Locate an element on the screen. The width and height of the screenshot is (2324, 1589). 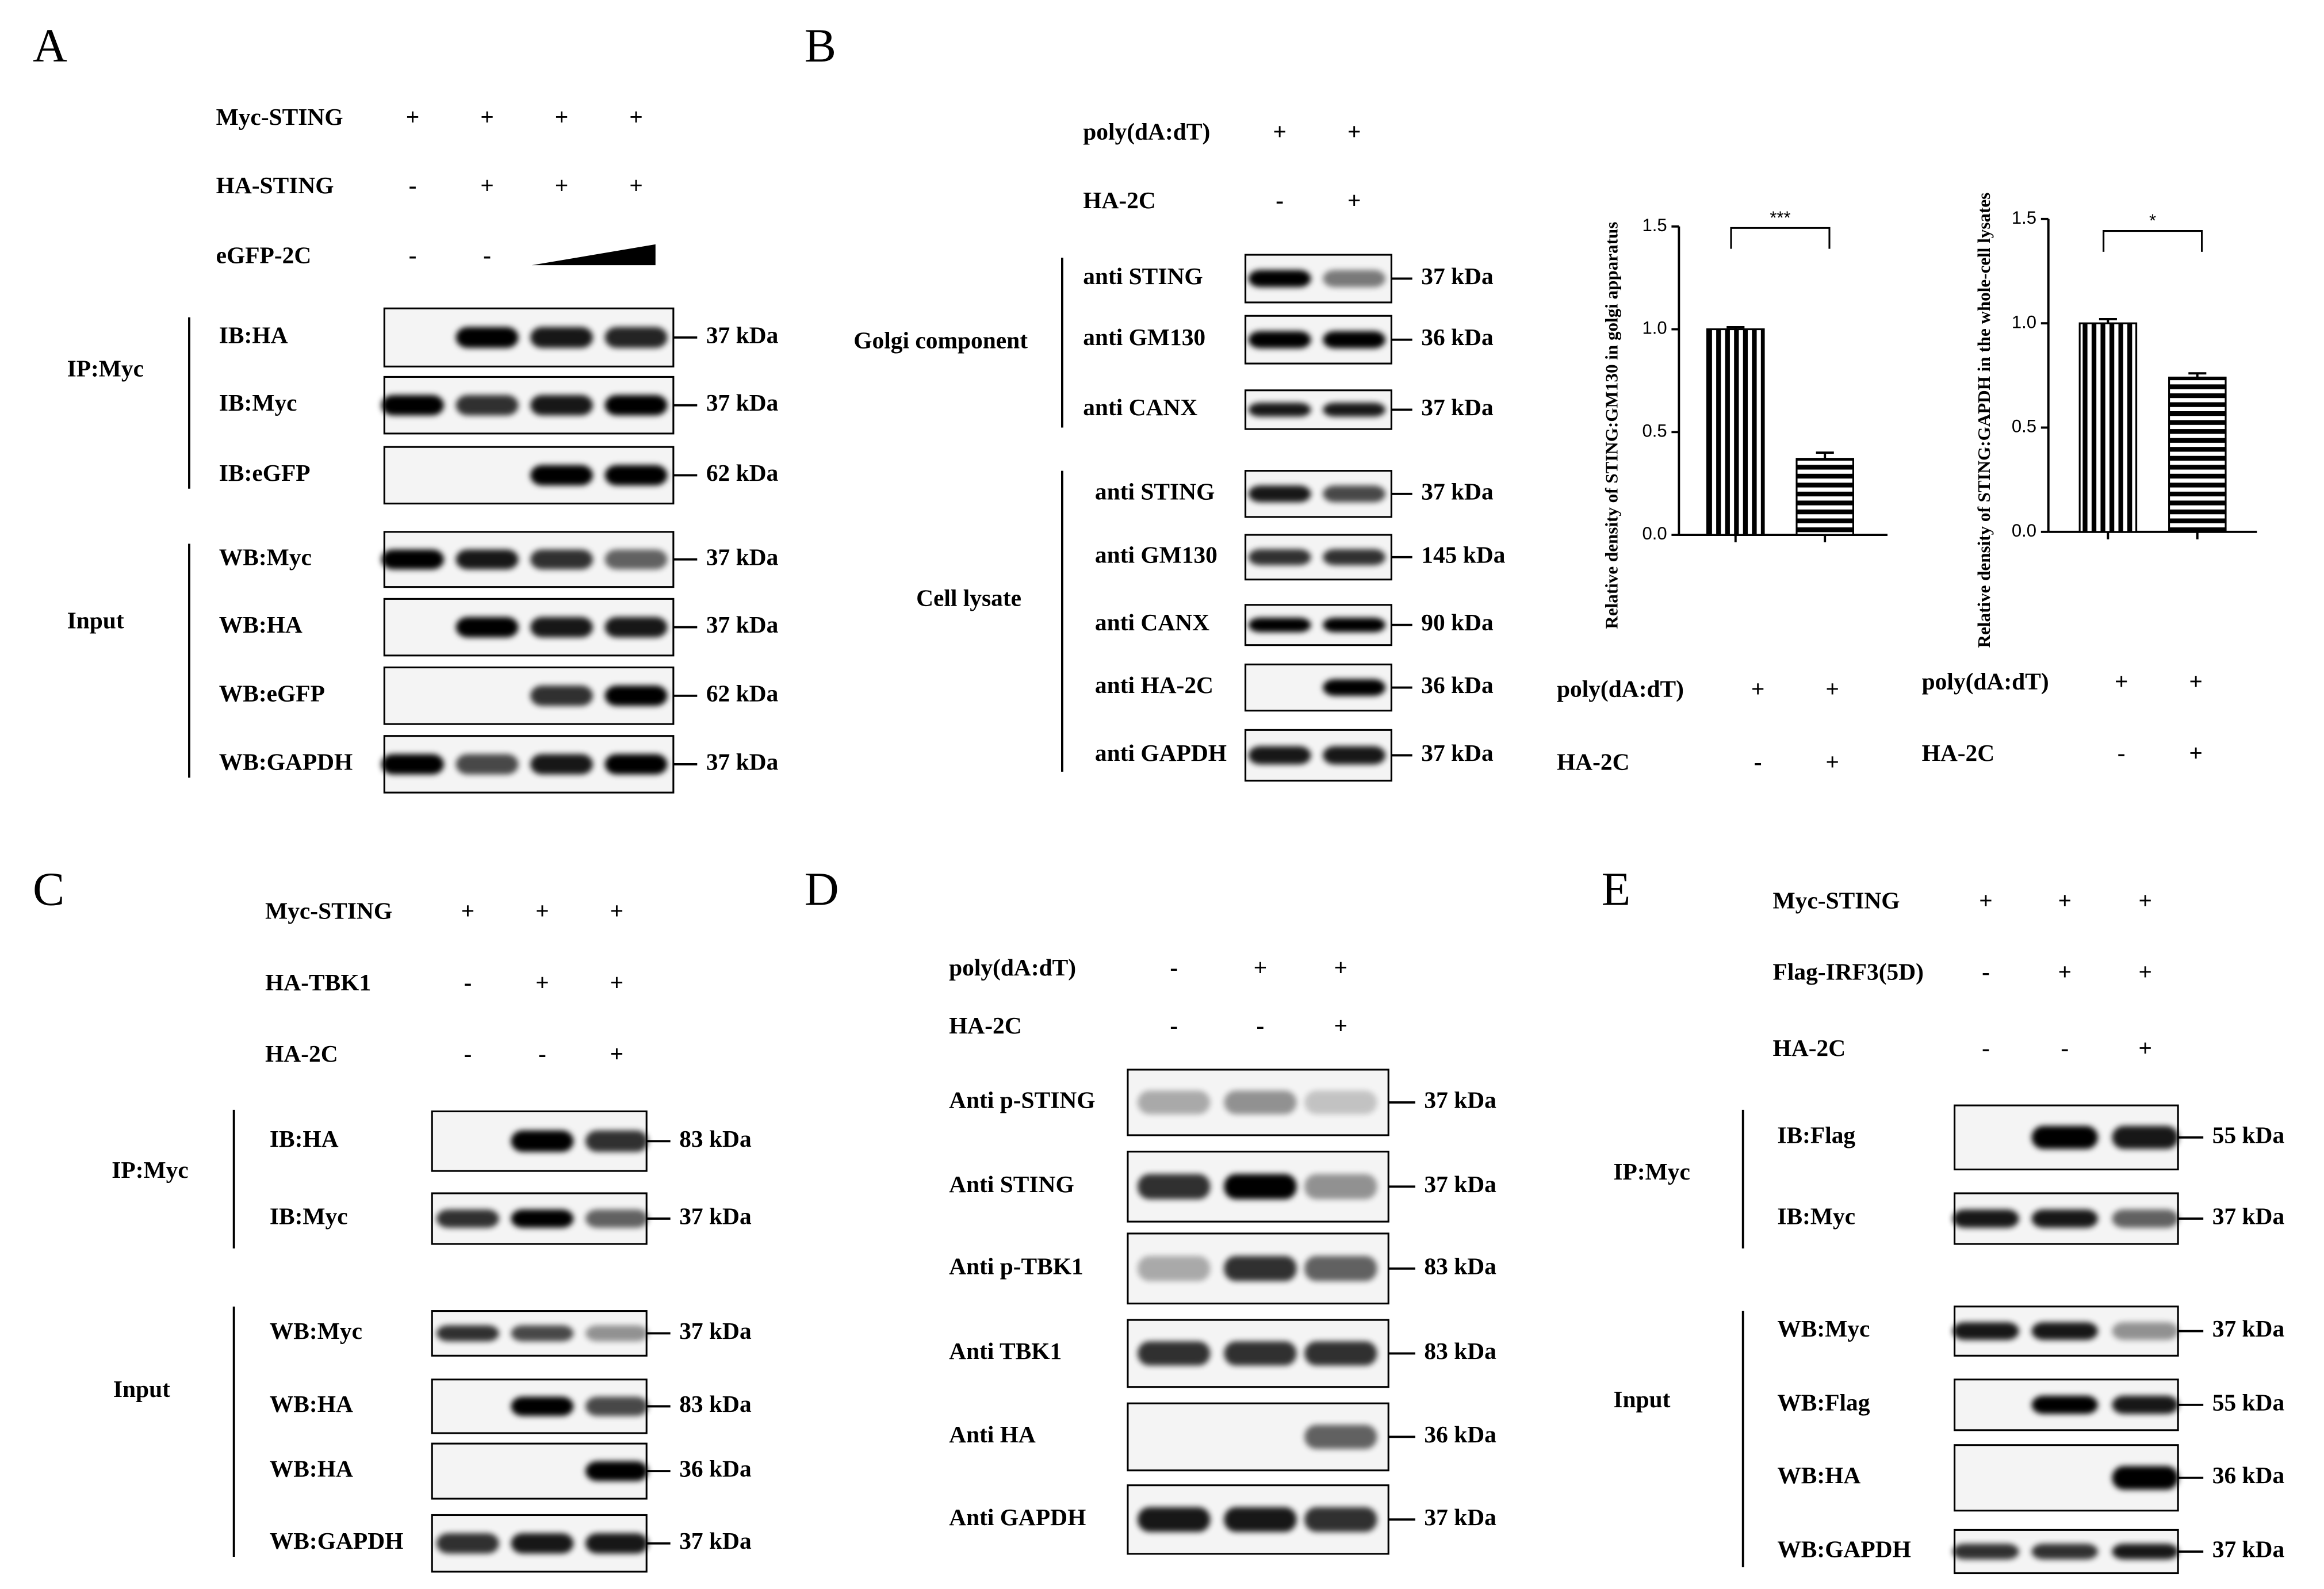
condition-name: HA-2C is located at coordinates (301, 1053).